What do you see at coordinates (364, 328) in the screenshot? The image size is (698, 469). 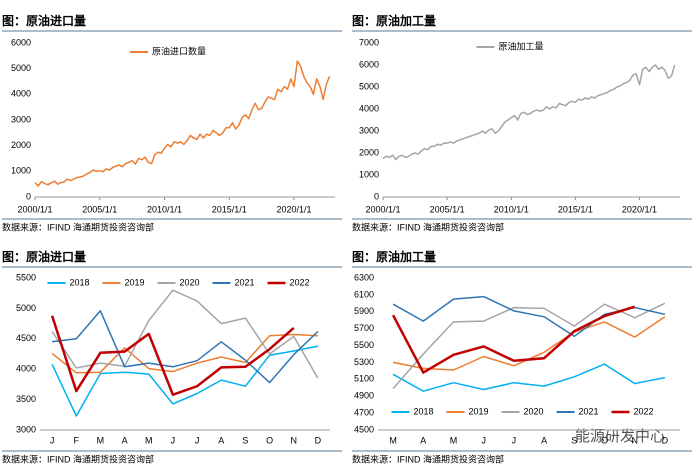 I see `y-tick-label: 5700` at bounding box center [364, 328].